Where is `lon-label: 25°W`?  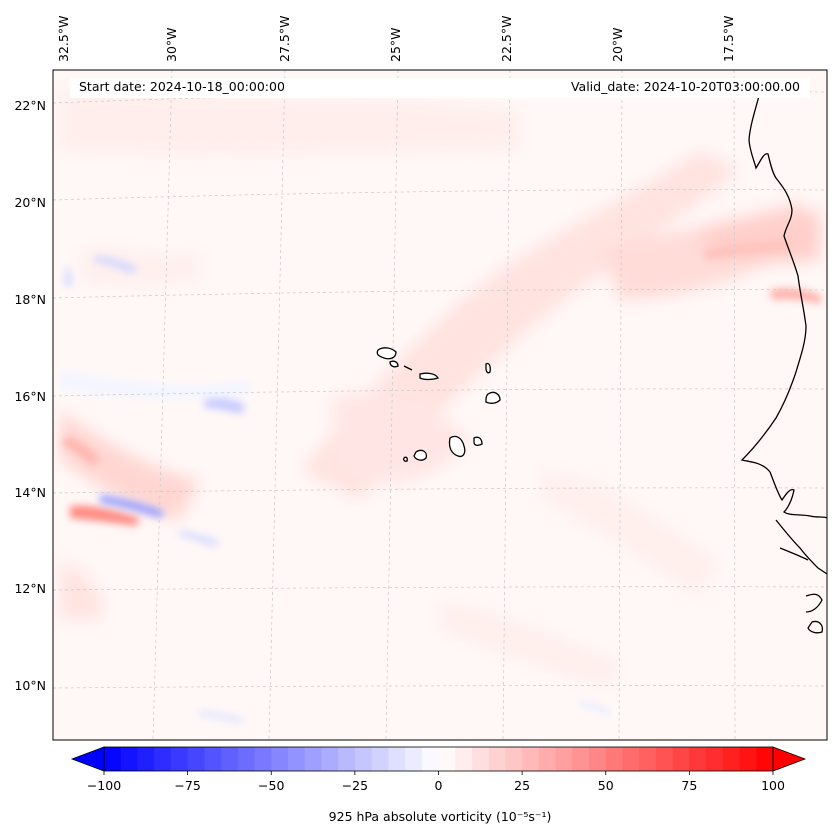
lon-label: 25°W is located at coordinates (395, 44).